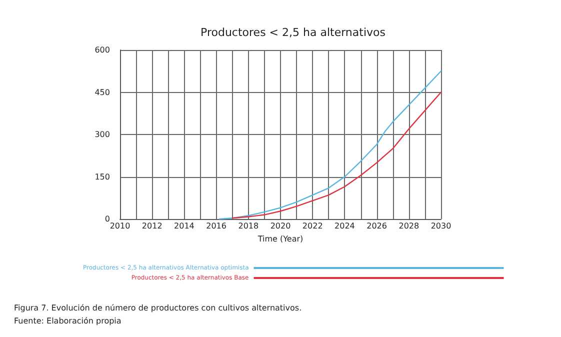  What do you see at coordinates (293, 32) in the screenshot?
I see `chart-title: Productores < 2,5 ha alternativos` at bounding box center [293, 32].